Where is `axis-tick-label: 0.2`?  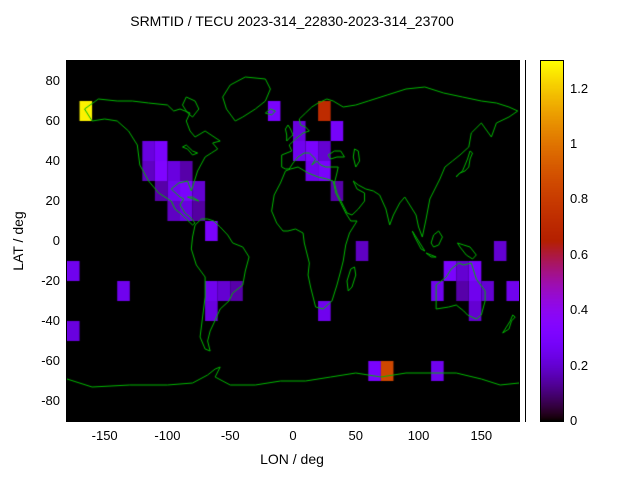 axis-tick-label: 0.2 is located at coordinates (579, 365).